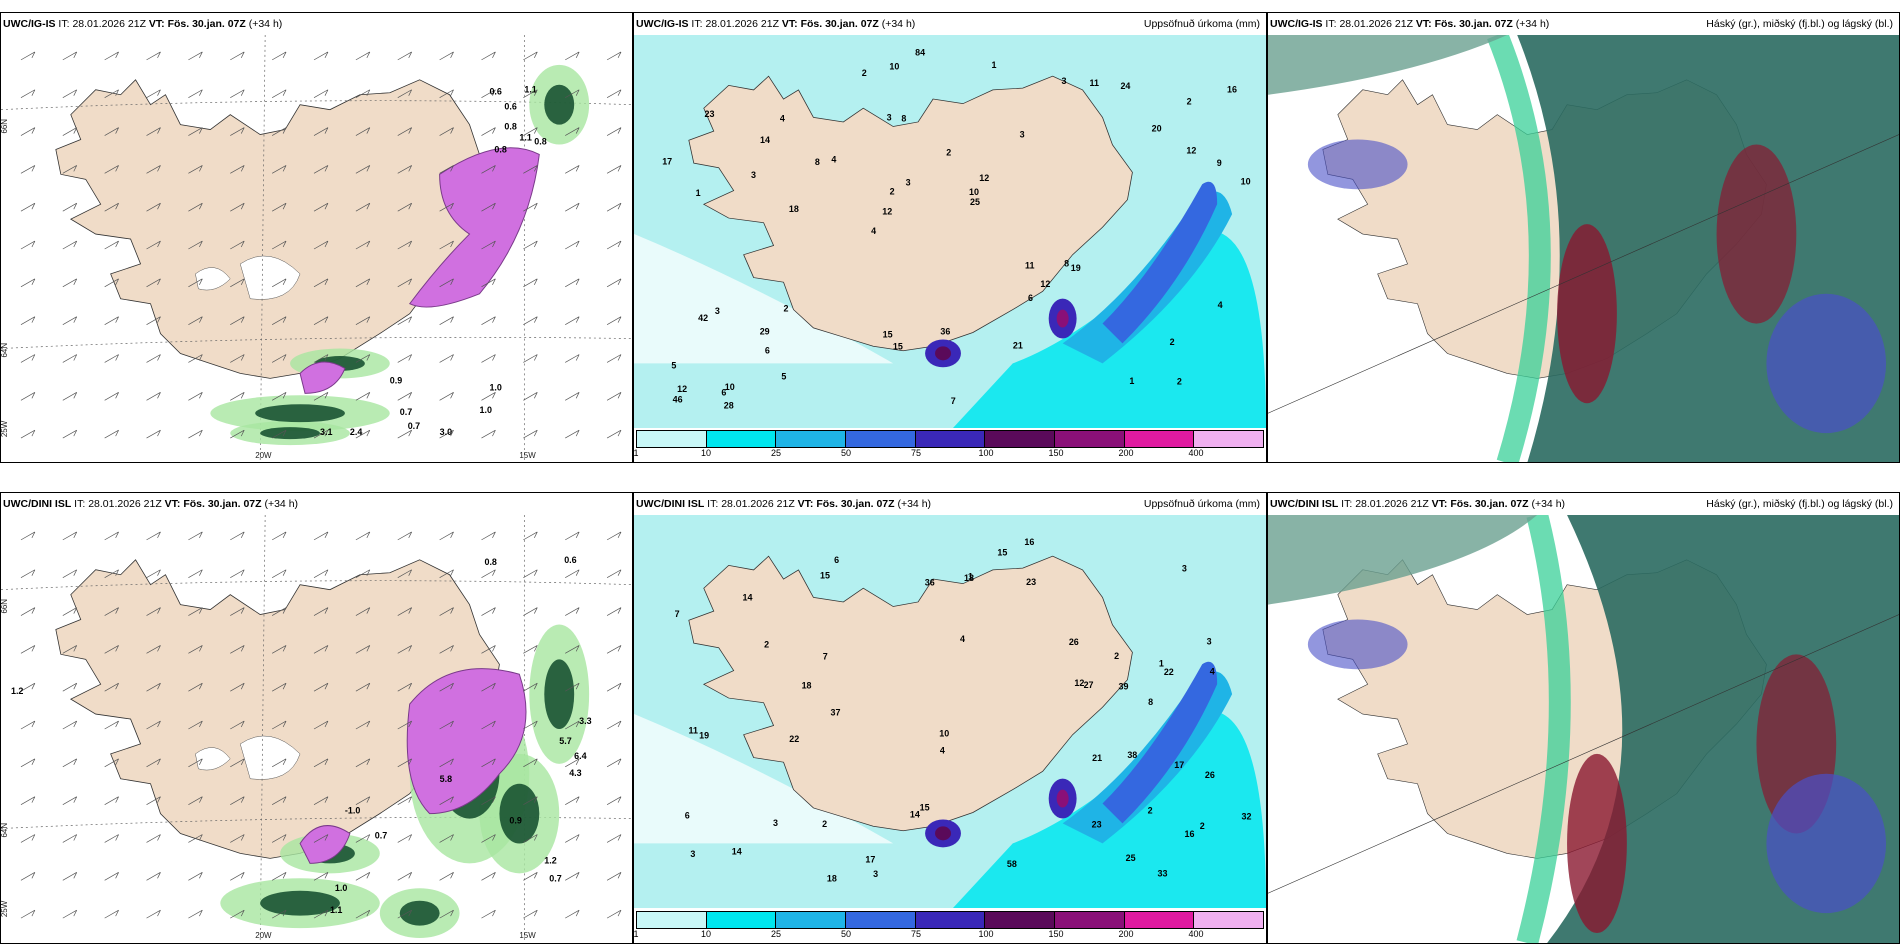 The width and height of the screenshot is (1900, 950). What do you see at coordinates (1124, 687) in the screenshot?
I see `value-label: 39` at bounding box center [1124, 687].